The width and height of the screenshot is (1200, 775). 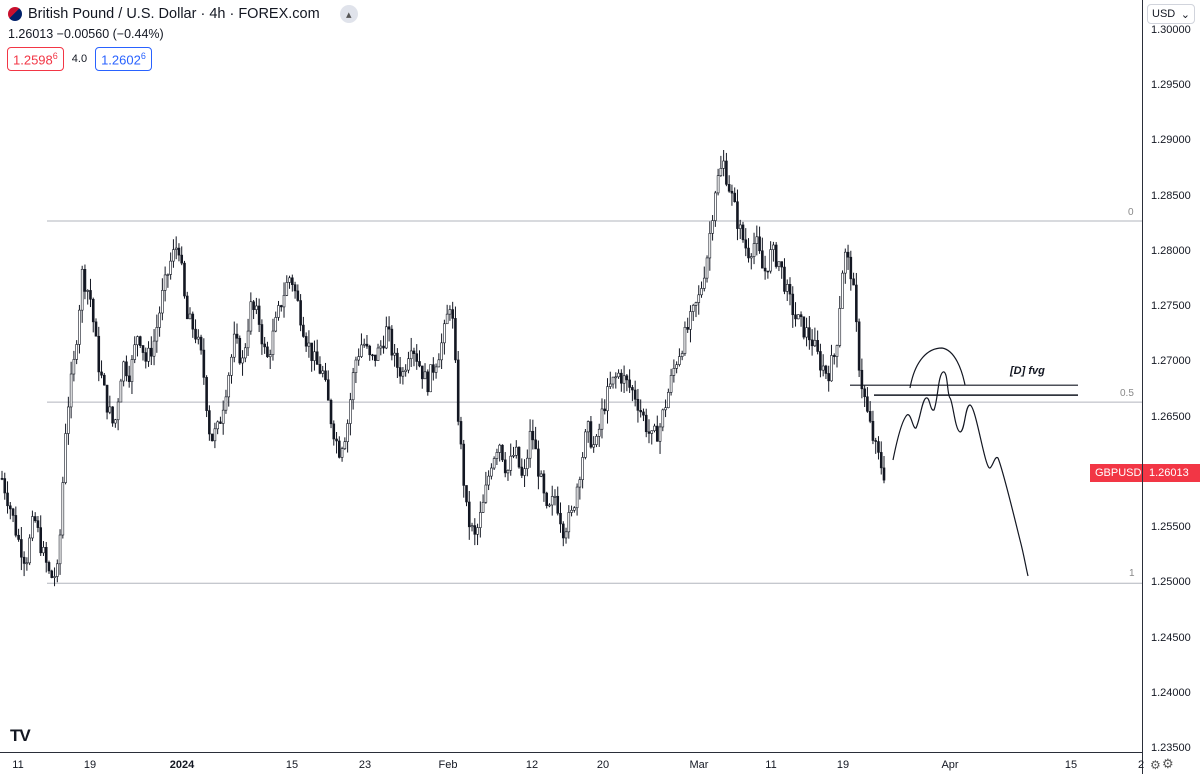 What do you see at coordinates (1164, 14) in the screenshot?
I see `currency-value: USD` at bounding box center [1164, 14].